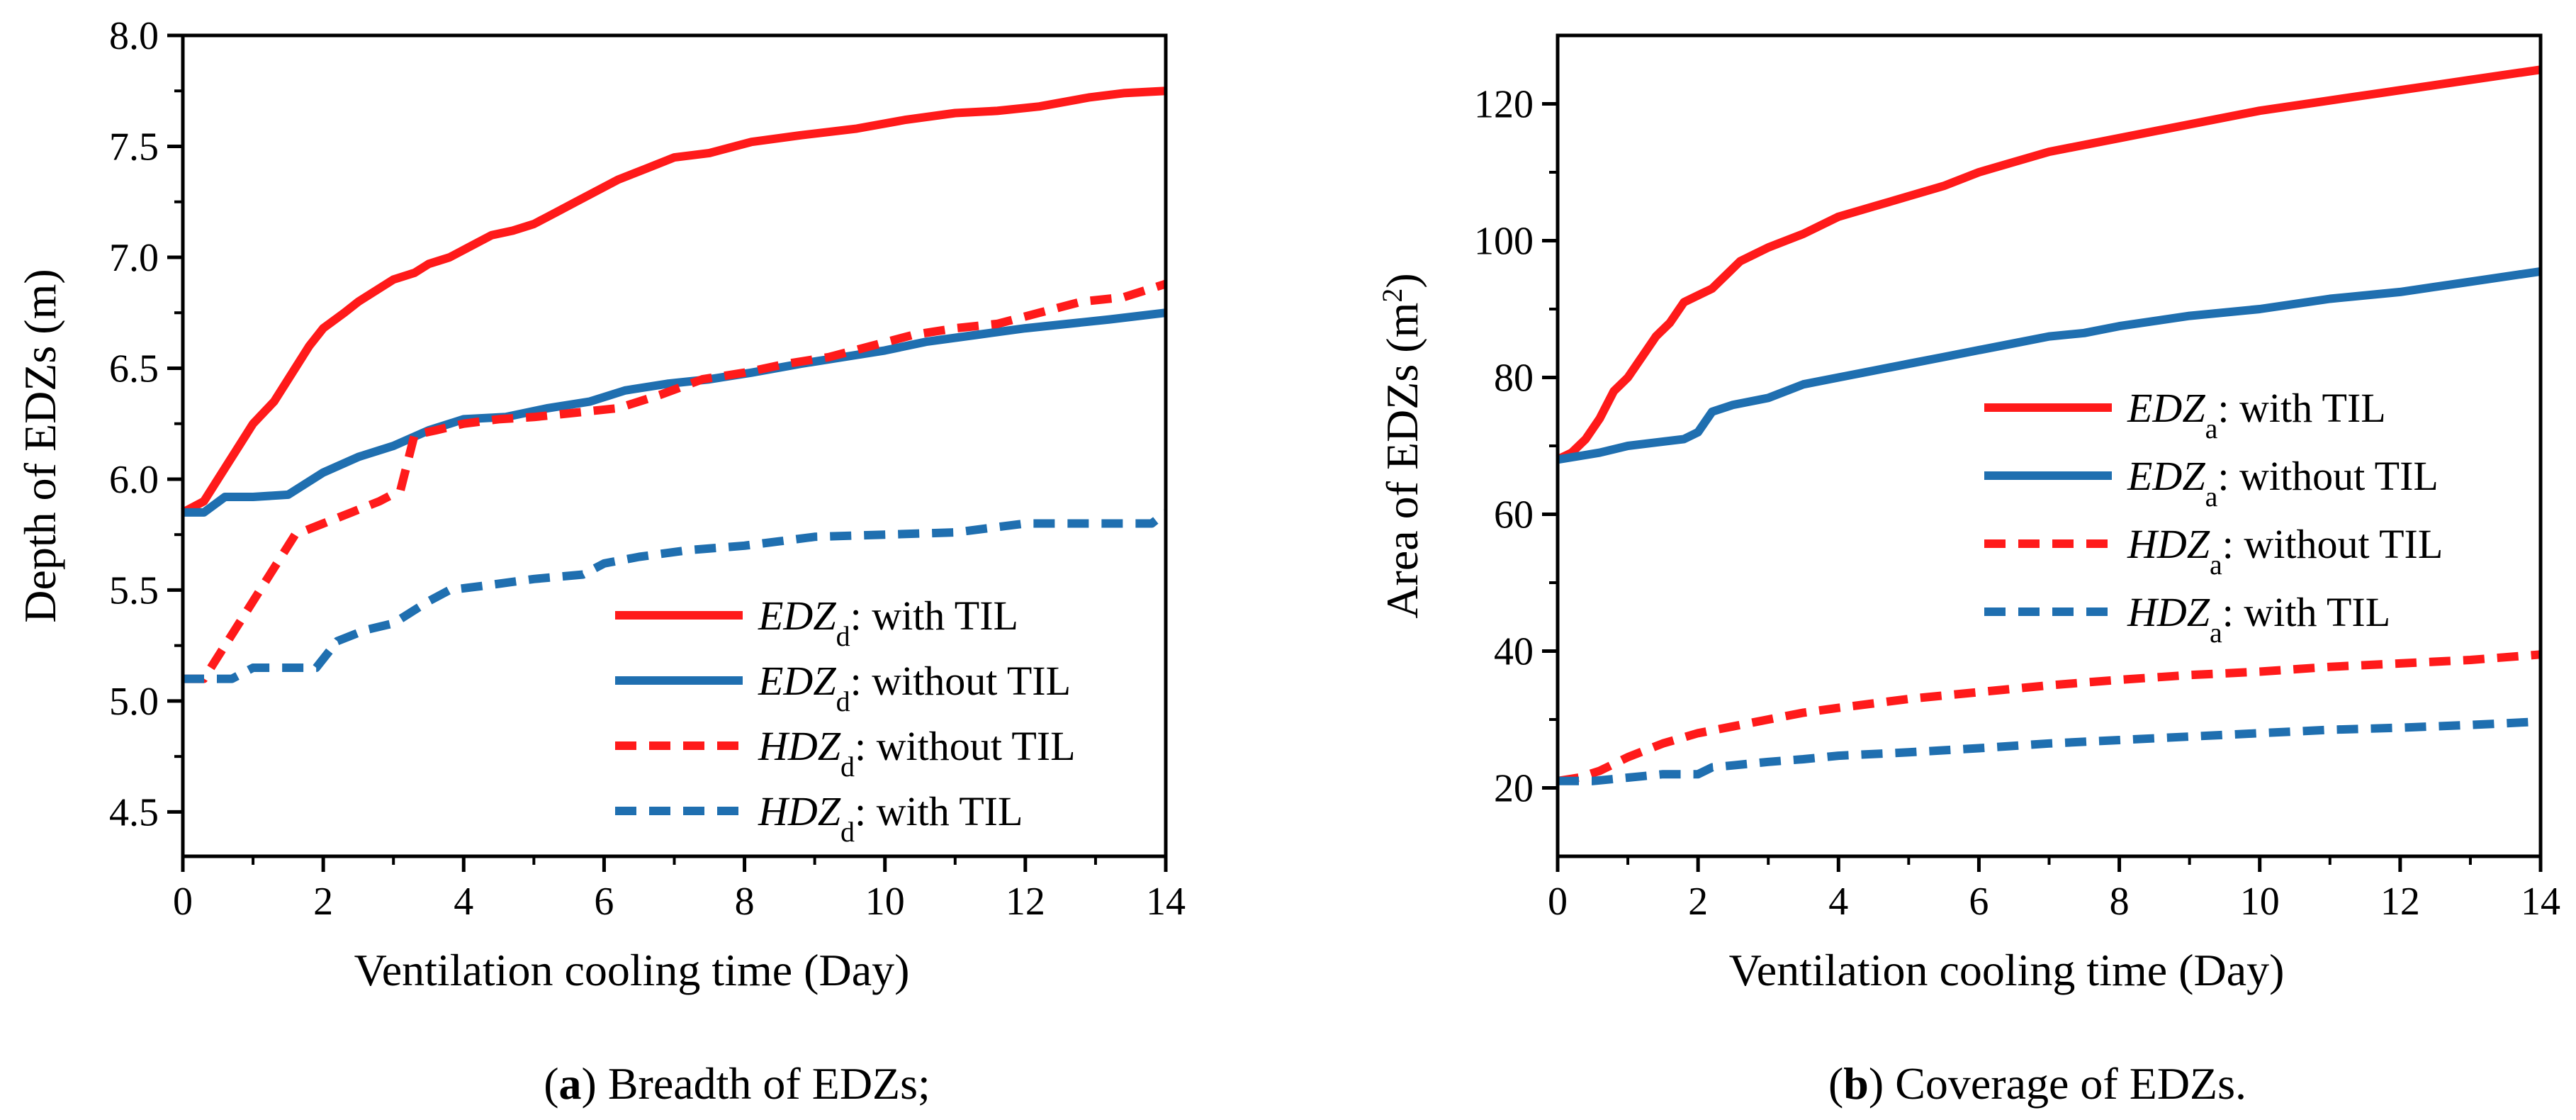 This screenshot has height=1120, width=2576. What do you see at coordinates (1402, 446) in the screenshot?
I see `y-axis-title: Area of EDZs (m2)` at bounding box center [1402, 446].